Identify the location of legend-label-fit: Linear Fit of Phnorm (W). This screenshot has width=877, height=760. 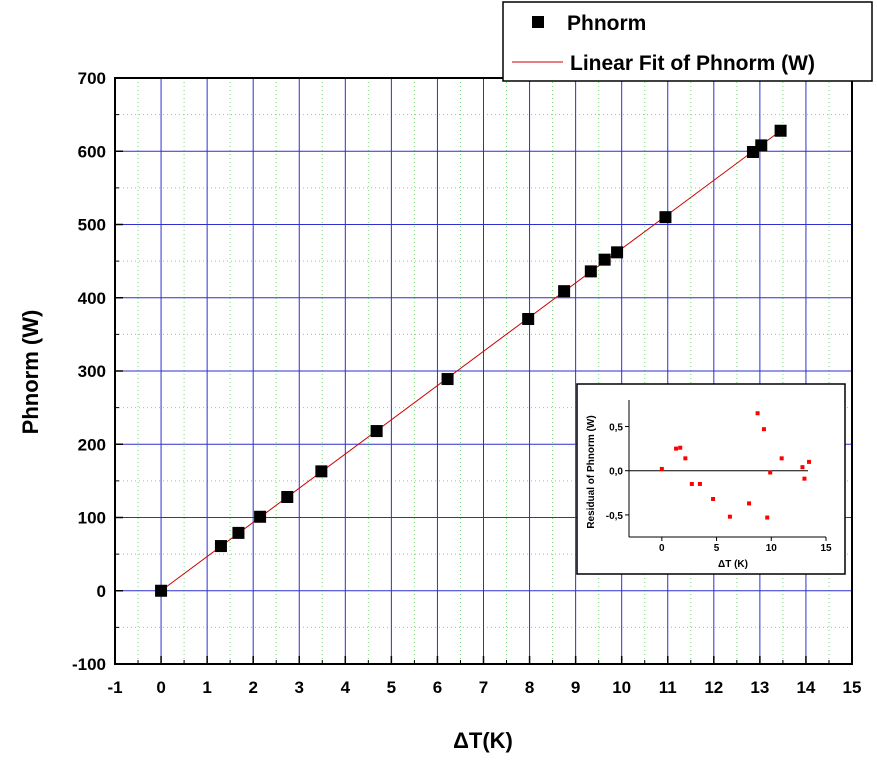
(692, 63).